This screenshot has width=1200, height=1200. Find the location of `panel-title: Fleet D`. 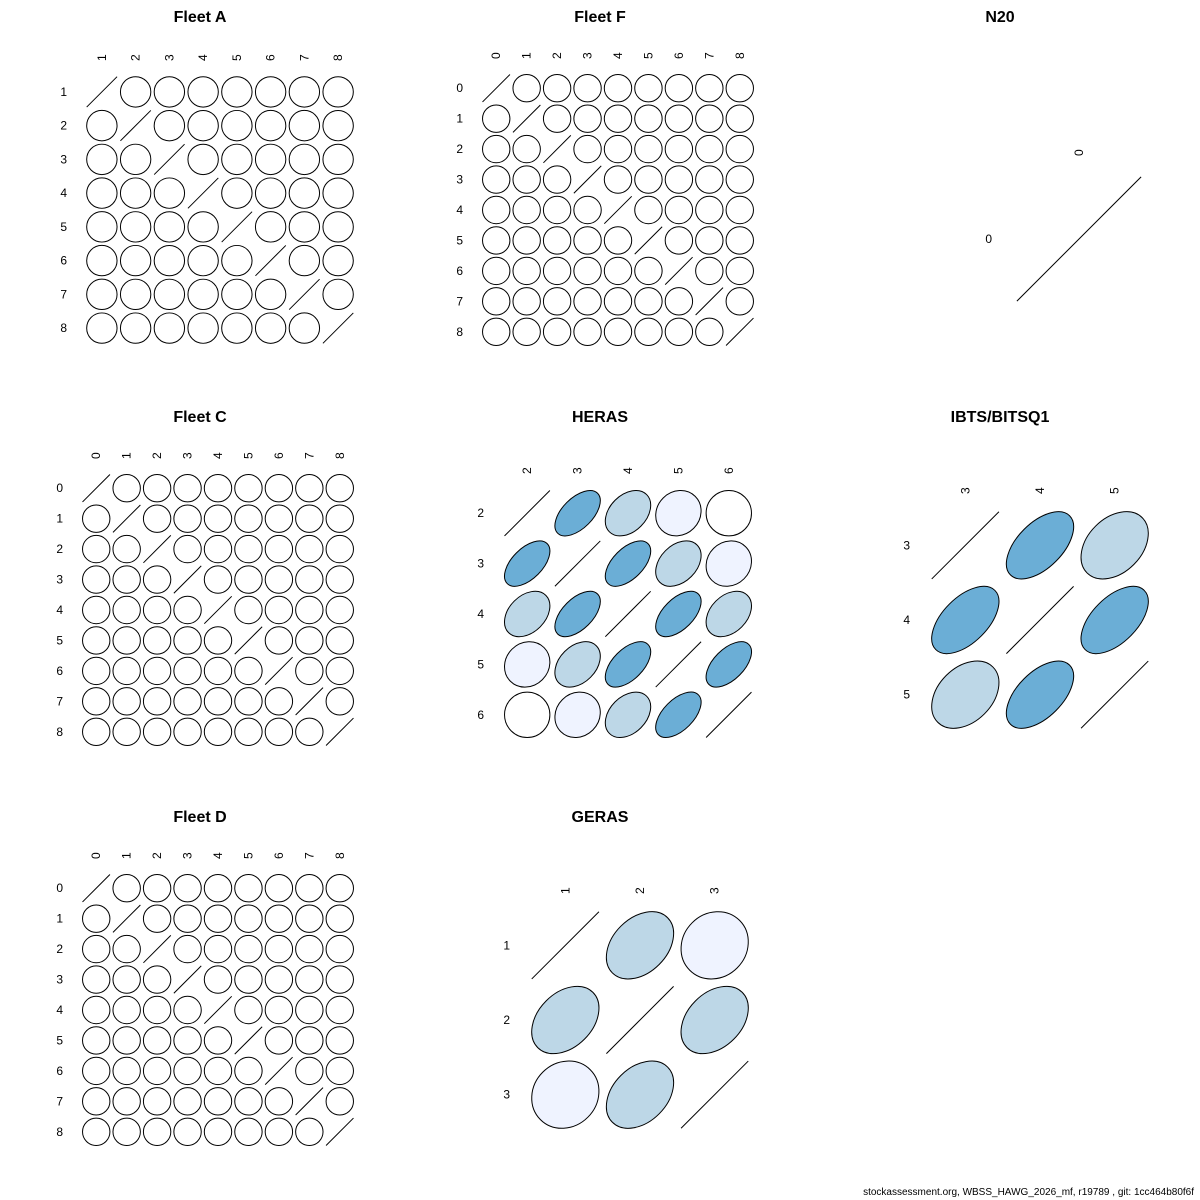

panel-title: Fleet D is located at coordinates (199, 817).